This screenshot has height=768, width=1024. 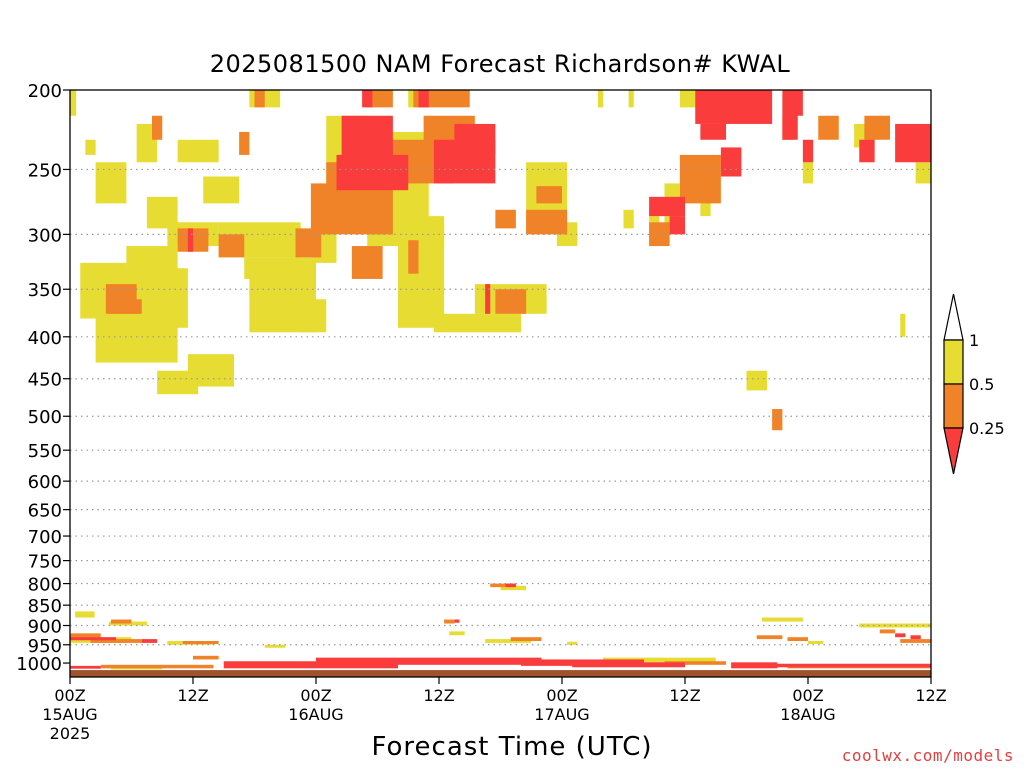 I want to click on colorbar-legend: 1 0.5 0.25, so click(x=974, y=384).